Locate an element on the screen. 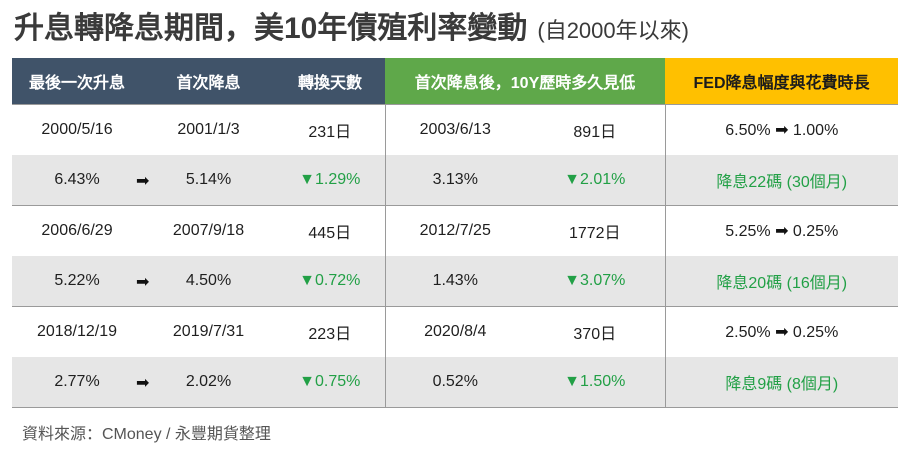 The height and width of the screenshot is (455, 910). title-main: 升息轉降息期間，美10年債殖利率變動 is located at coordinates (271, 28).